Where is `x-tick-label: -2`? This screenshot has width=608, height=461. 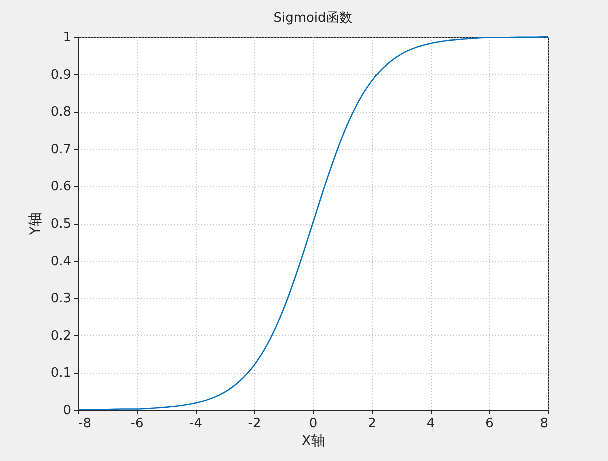 x-tick-label: -2 is located at coordinates (255, 424).